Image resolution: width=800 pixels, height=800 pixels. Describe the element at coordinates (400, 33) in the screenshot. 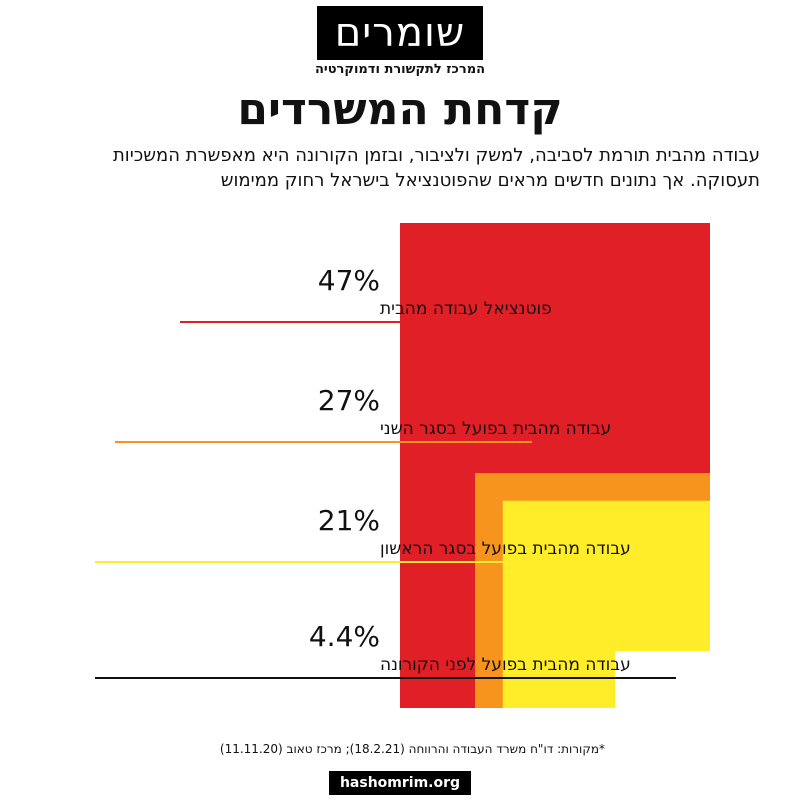

I see `logo: שומרים` at that location.